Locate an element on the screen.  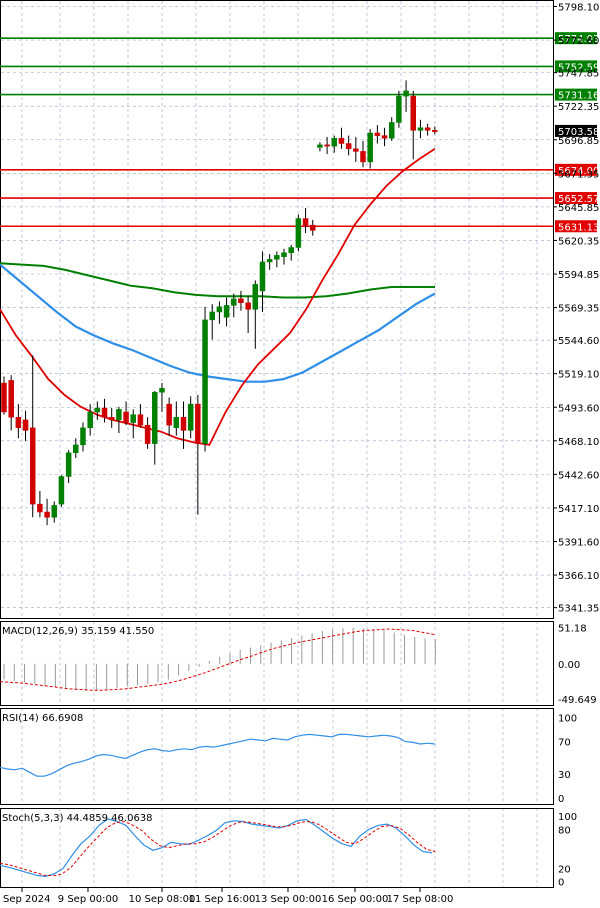
stoch-title: Stoch(5,3,3) 44.4859 46.0638 is located at coordinates (77, 818).